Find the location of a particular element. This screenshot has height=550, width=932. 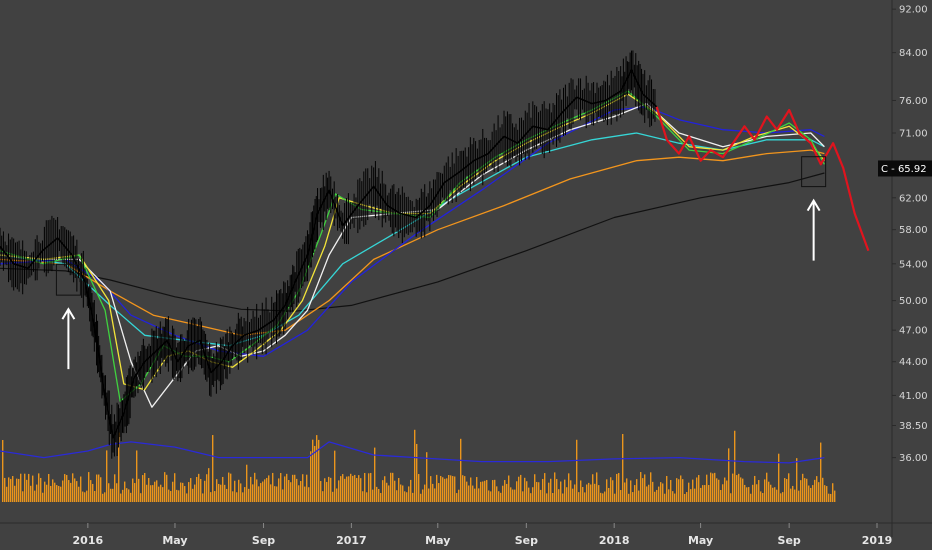

last-price-label: C - 65.92 is located at coordinates (904, 169).